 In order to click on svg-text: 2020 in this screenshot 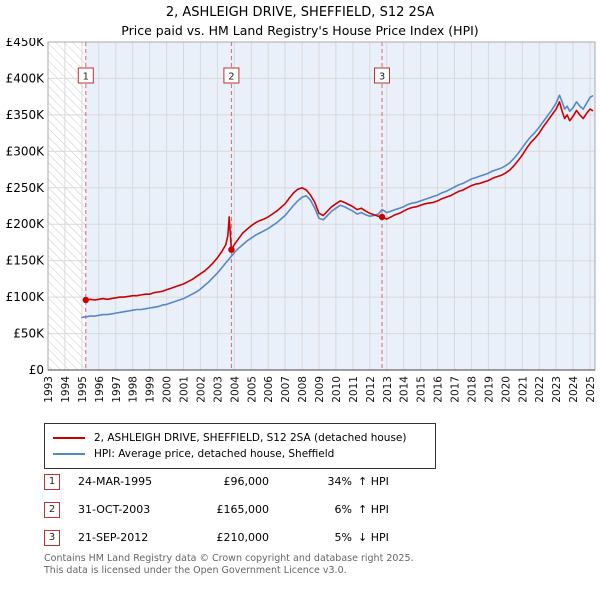, I will do `click(506, 389)`.